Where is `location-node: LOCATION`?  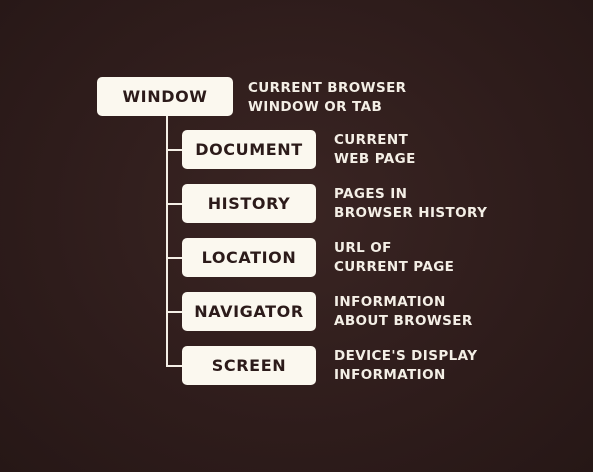 location-node: LOCATION is located at coordinates (249, 257).